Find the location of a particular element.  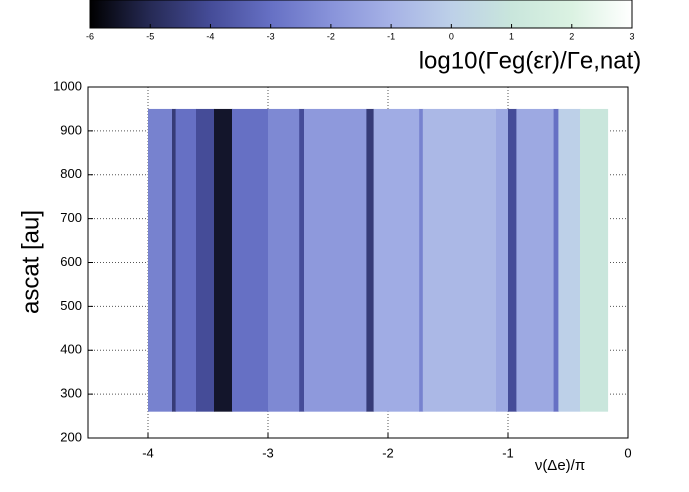

y-tick-label: 300 is located at coordinates (71, 393).